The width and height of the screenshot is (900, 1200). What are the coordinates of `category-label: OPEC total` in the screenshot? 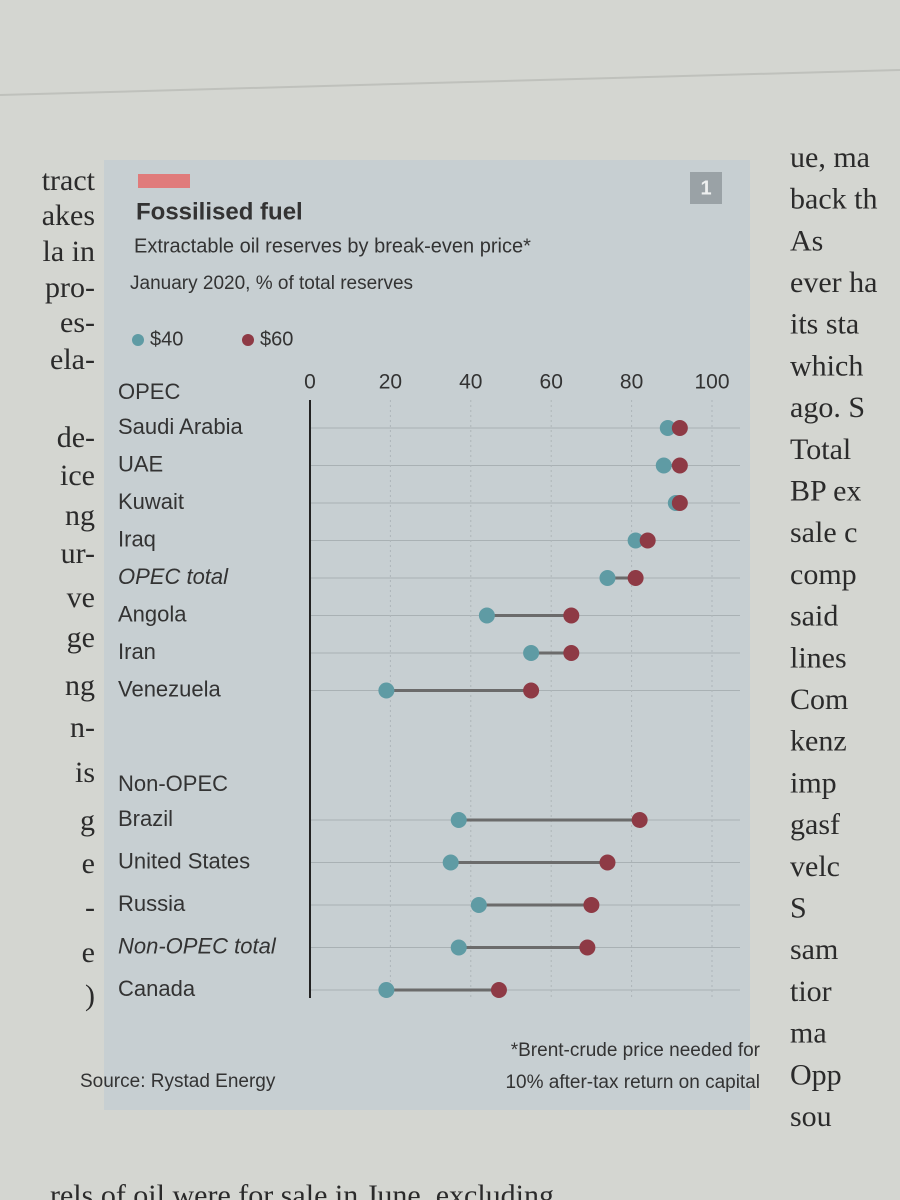 It's located at (173, 576).